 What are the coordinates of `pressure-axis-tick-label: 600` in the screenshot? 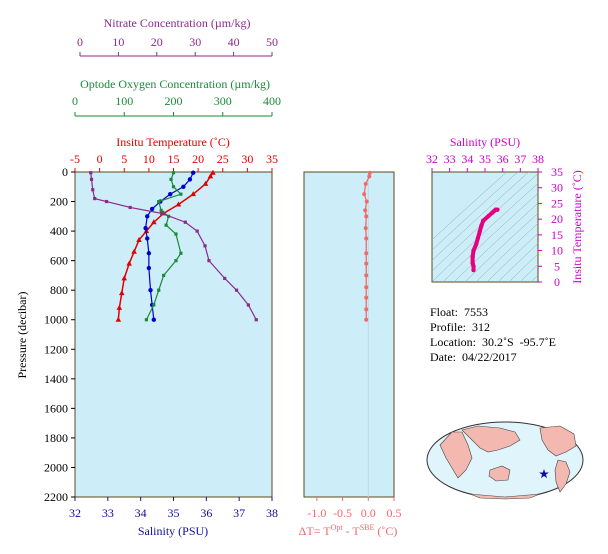 It's located at (59, 261).